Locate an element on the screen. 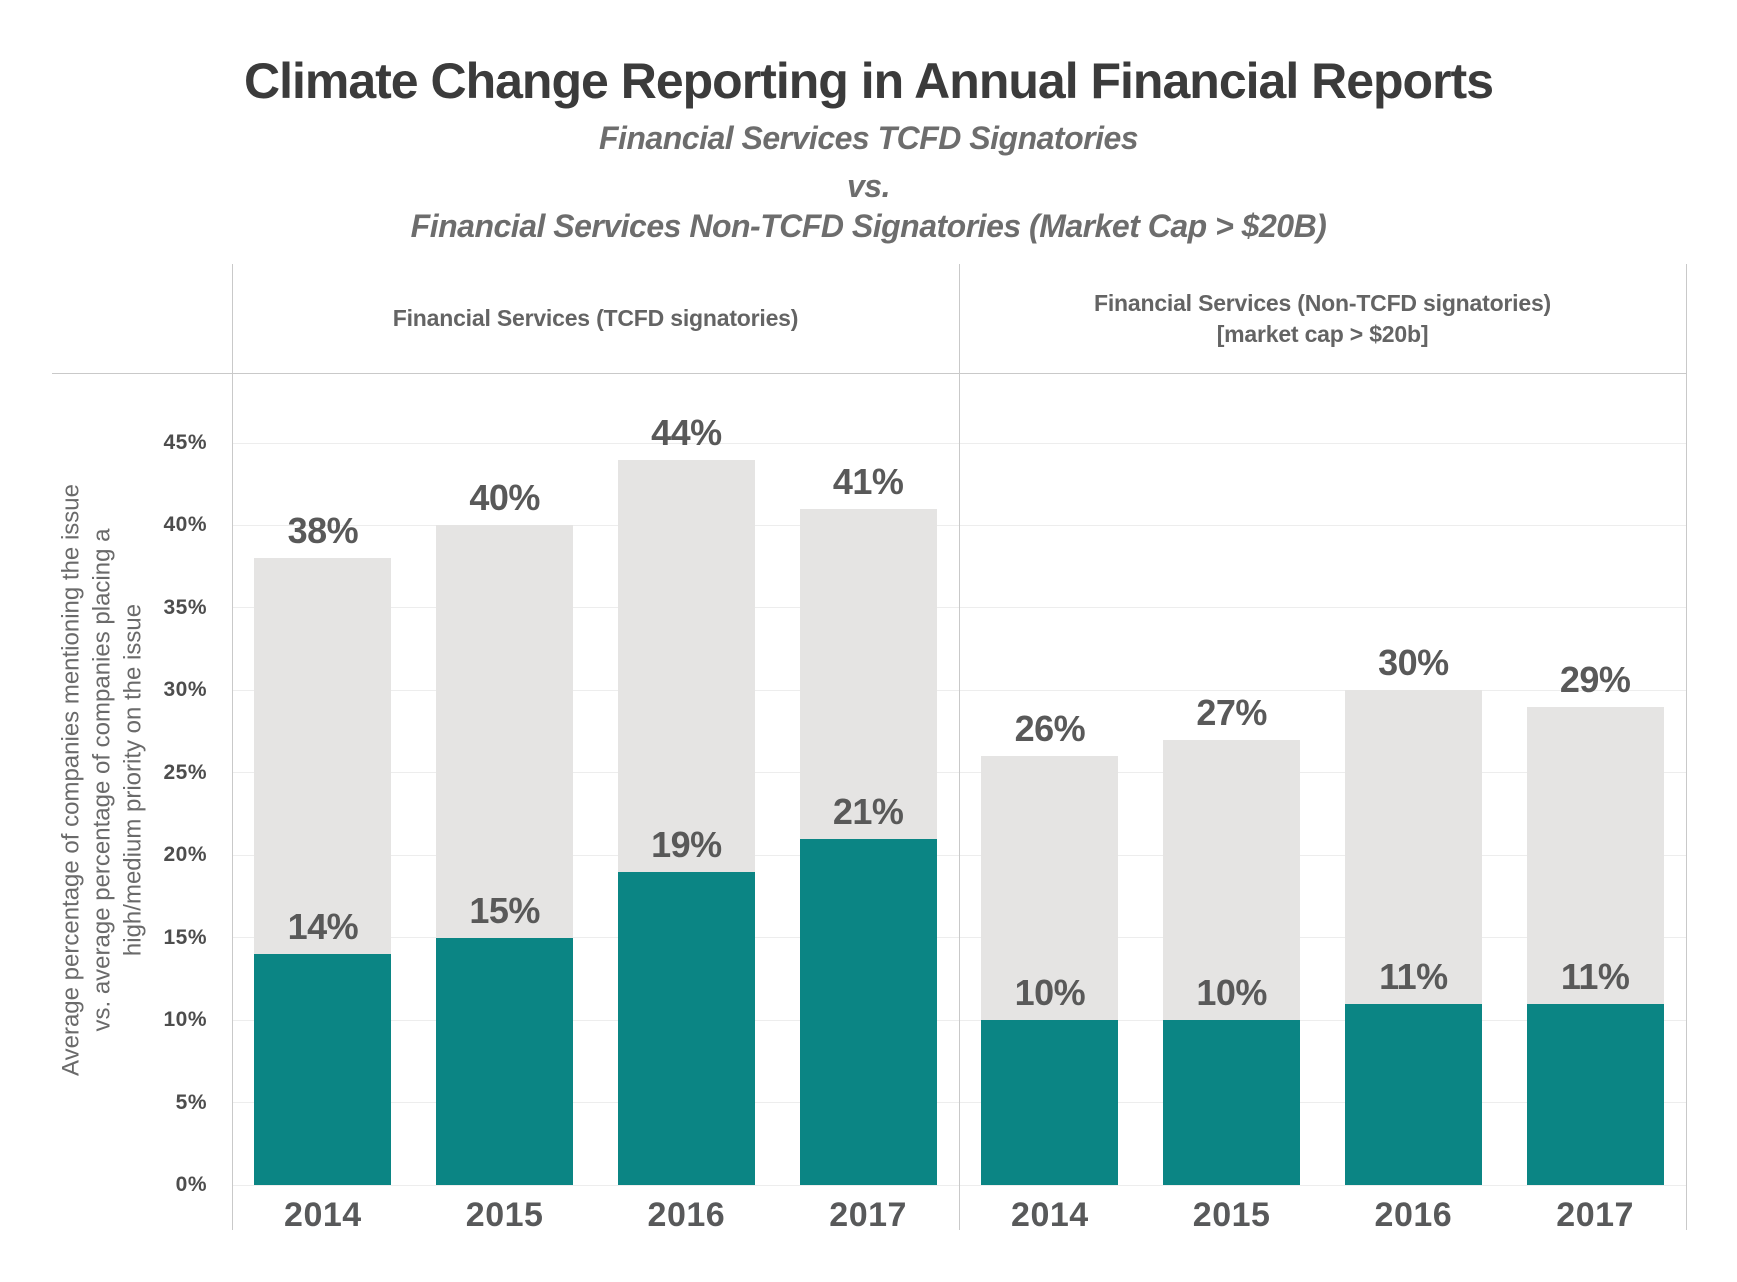  y-tick-label: 20% is located at coordinates (185, 855).